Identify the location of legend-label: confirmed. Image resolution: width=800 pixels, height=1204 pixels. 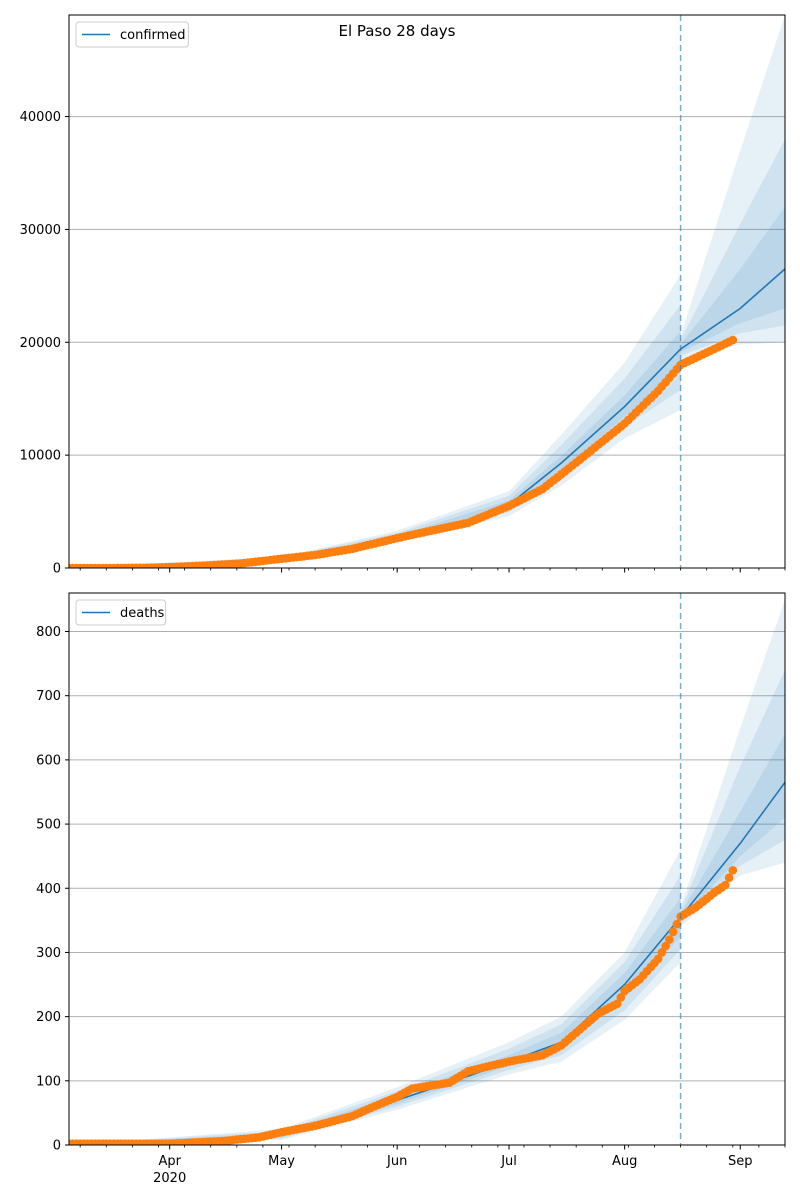
(153, 35).